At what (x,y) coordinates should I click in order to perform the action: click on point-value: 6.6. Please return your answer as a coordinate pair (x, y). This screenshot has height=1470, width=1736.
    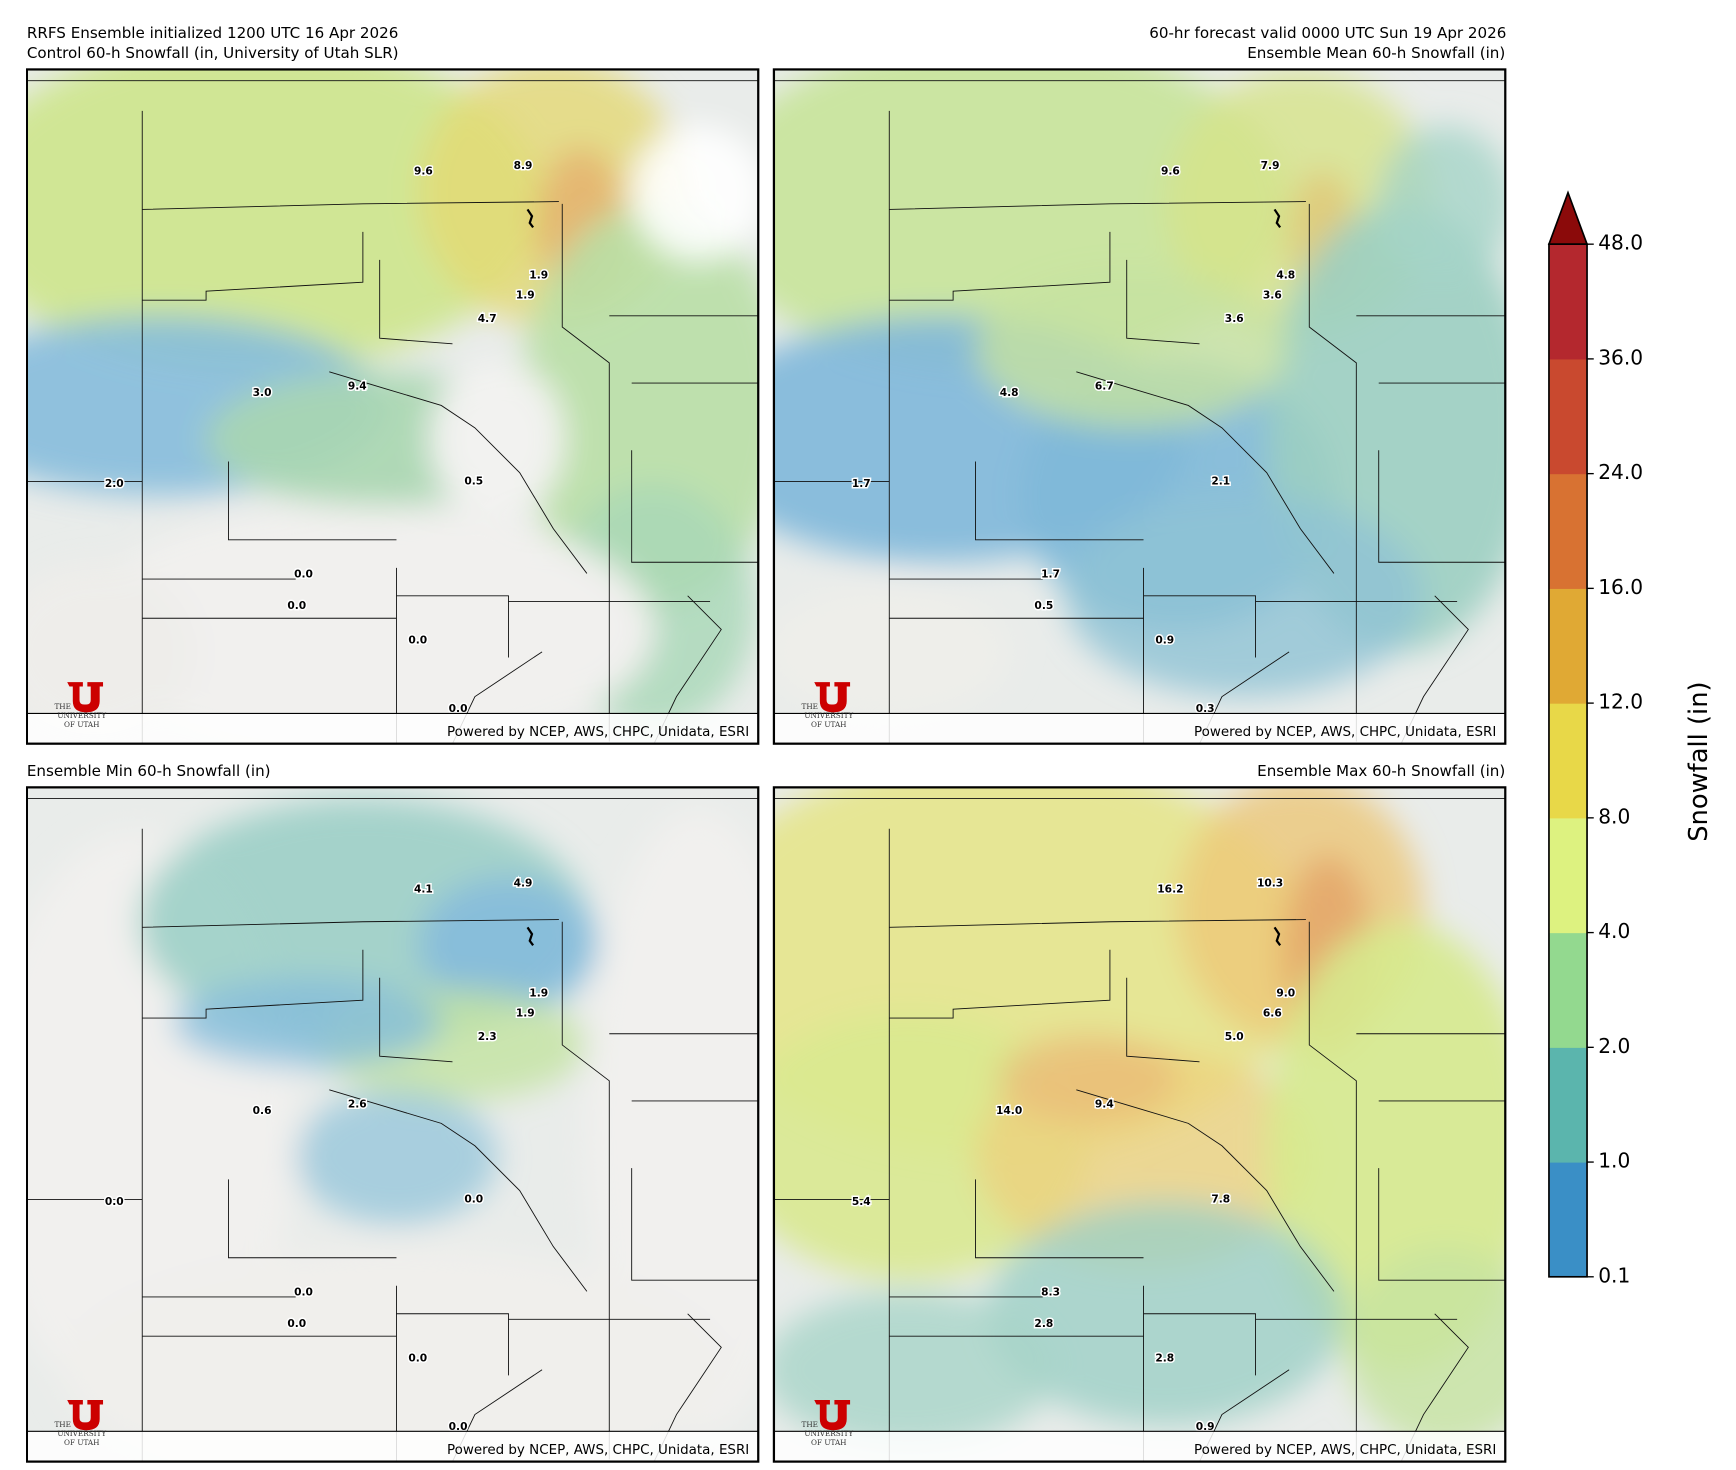
    Looking at the image, I should click on (1272, 1013).